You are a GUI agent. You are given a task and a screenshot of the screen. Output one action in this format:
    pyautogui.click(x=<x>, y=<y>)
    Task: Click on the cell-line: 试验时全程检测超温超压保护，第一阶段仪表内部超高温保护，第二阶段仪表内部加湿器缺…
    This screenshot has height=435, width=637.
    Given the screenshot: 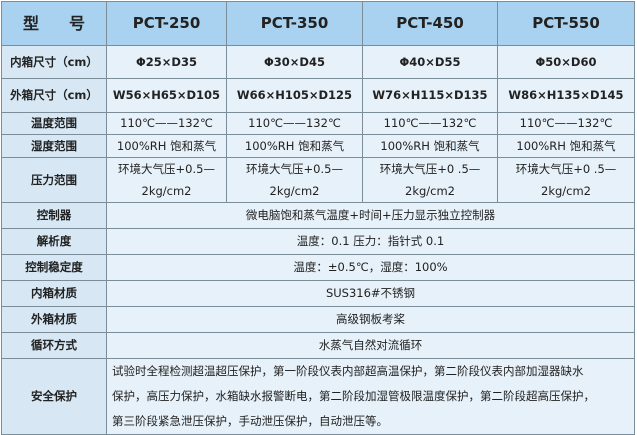 What is the action you would take?
    pyautogui.click(x=348, y=371)
    